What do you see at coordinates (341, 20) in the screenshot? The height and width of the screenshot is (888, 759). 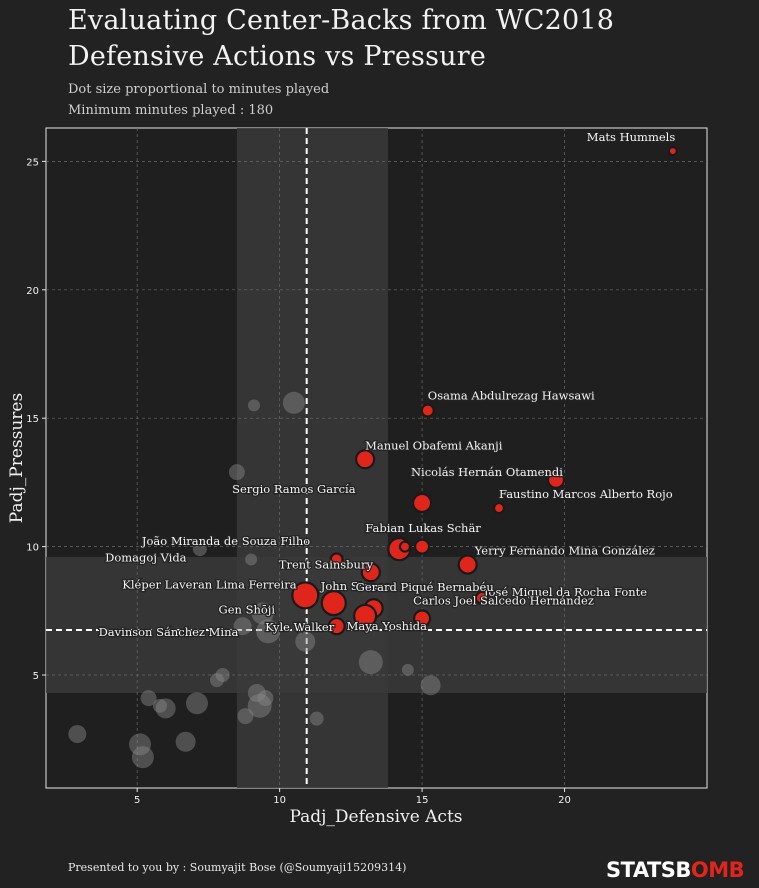 I see `chart-title-line-1: Evaluating Center-Backs from WC2018` at bounding box center [341, 20].